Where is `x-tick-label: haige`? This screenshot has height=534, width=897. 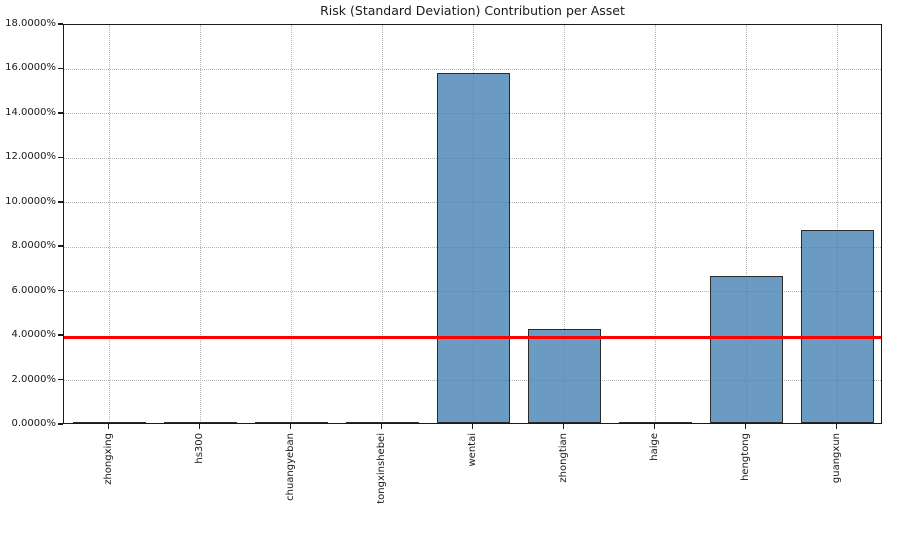
x-tick-label: haige is located at coordinates (654, 447).